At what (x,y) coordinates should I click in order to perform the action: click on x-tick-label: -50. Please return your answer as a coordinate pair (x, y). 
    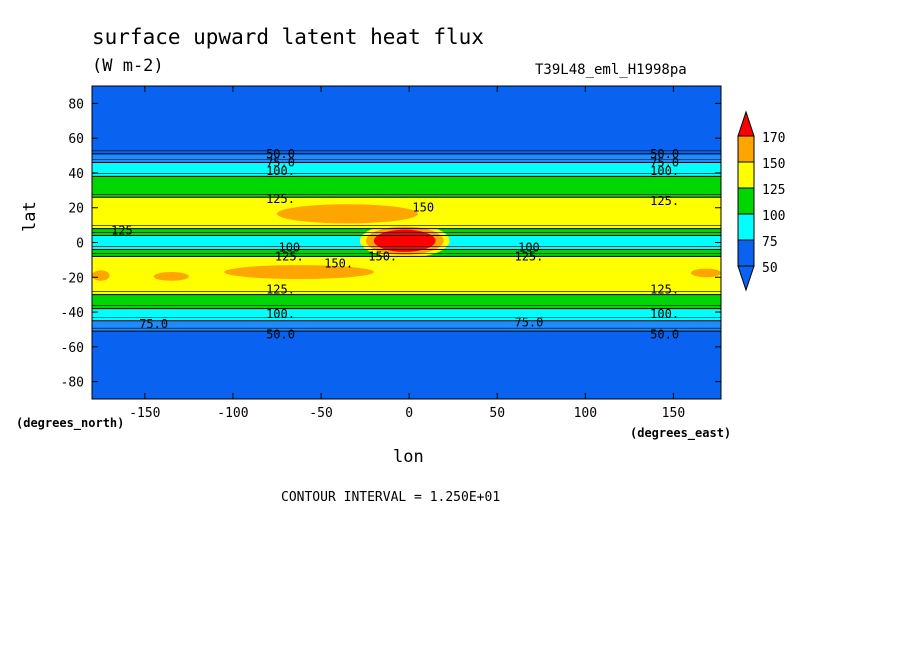
    Looking at the image, I should click on (320, 413).